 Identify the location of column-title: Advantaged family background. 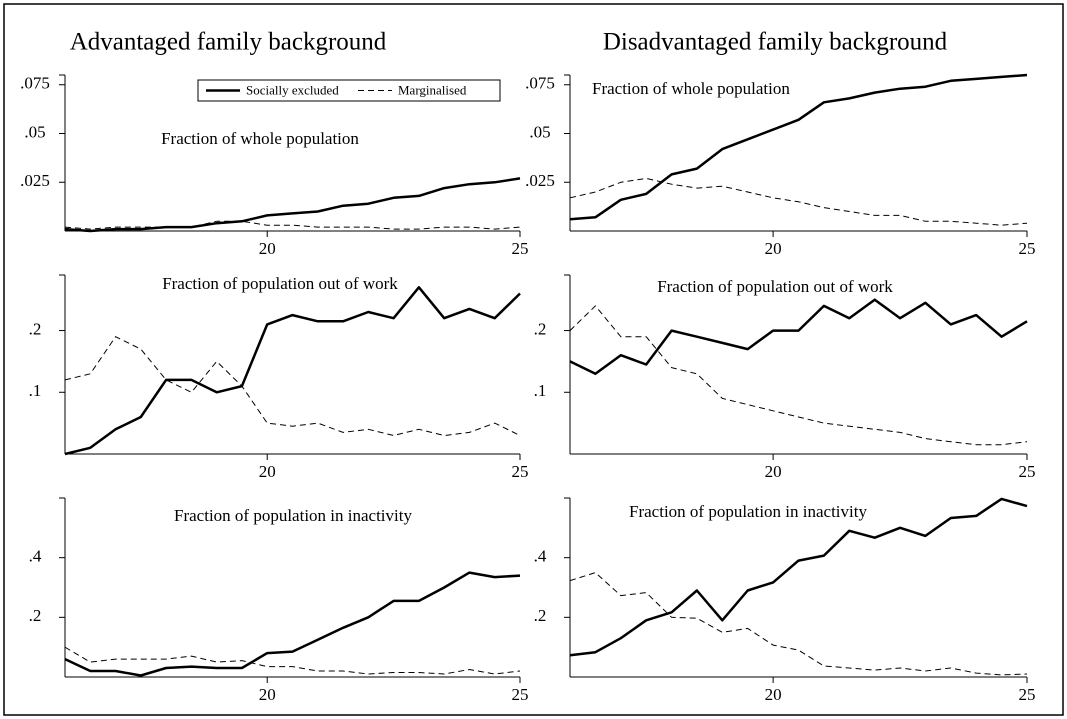
(228, 42).